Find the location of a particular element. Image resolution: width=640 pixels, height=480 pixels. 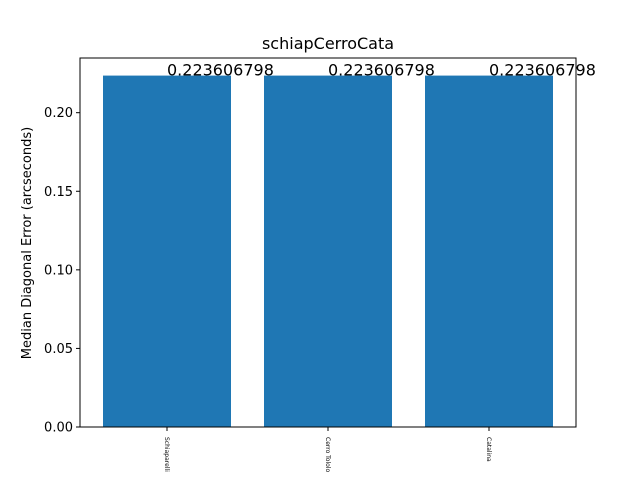

y-tick-label: 0.20 is located at coordinates (58, 113).